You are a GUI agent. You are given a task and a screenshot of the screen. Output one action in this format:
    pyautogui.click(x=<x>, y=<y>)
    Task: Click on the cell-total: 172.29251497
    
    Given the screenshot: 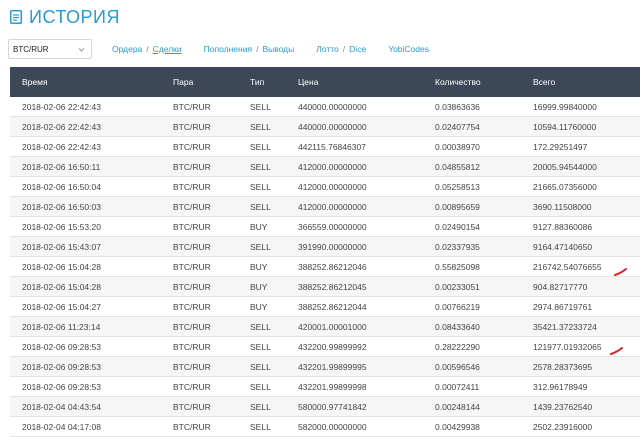 What is the action you would take?
    pyautogui.click(x=586, y=146)
    